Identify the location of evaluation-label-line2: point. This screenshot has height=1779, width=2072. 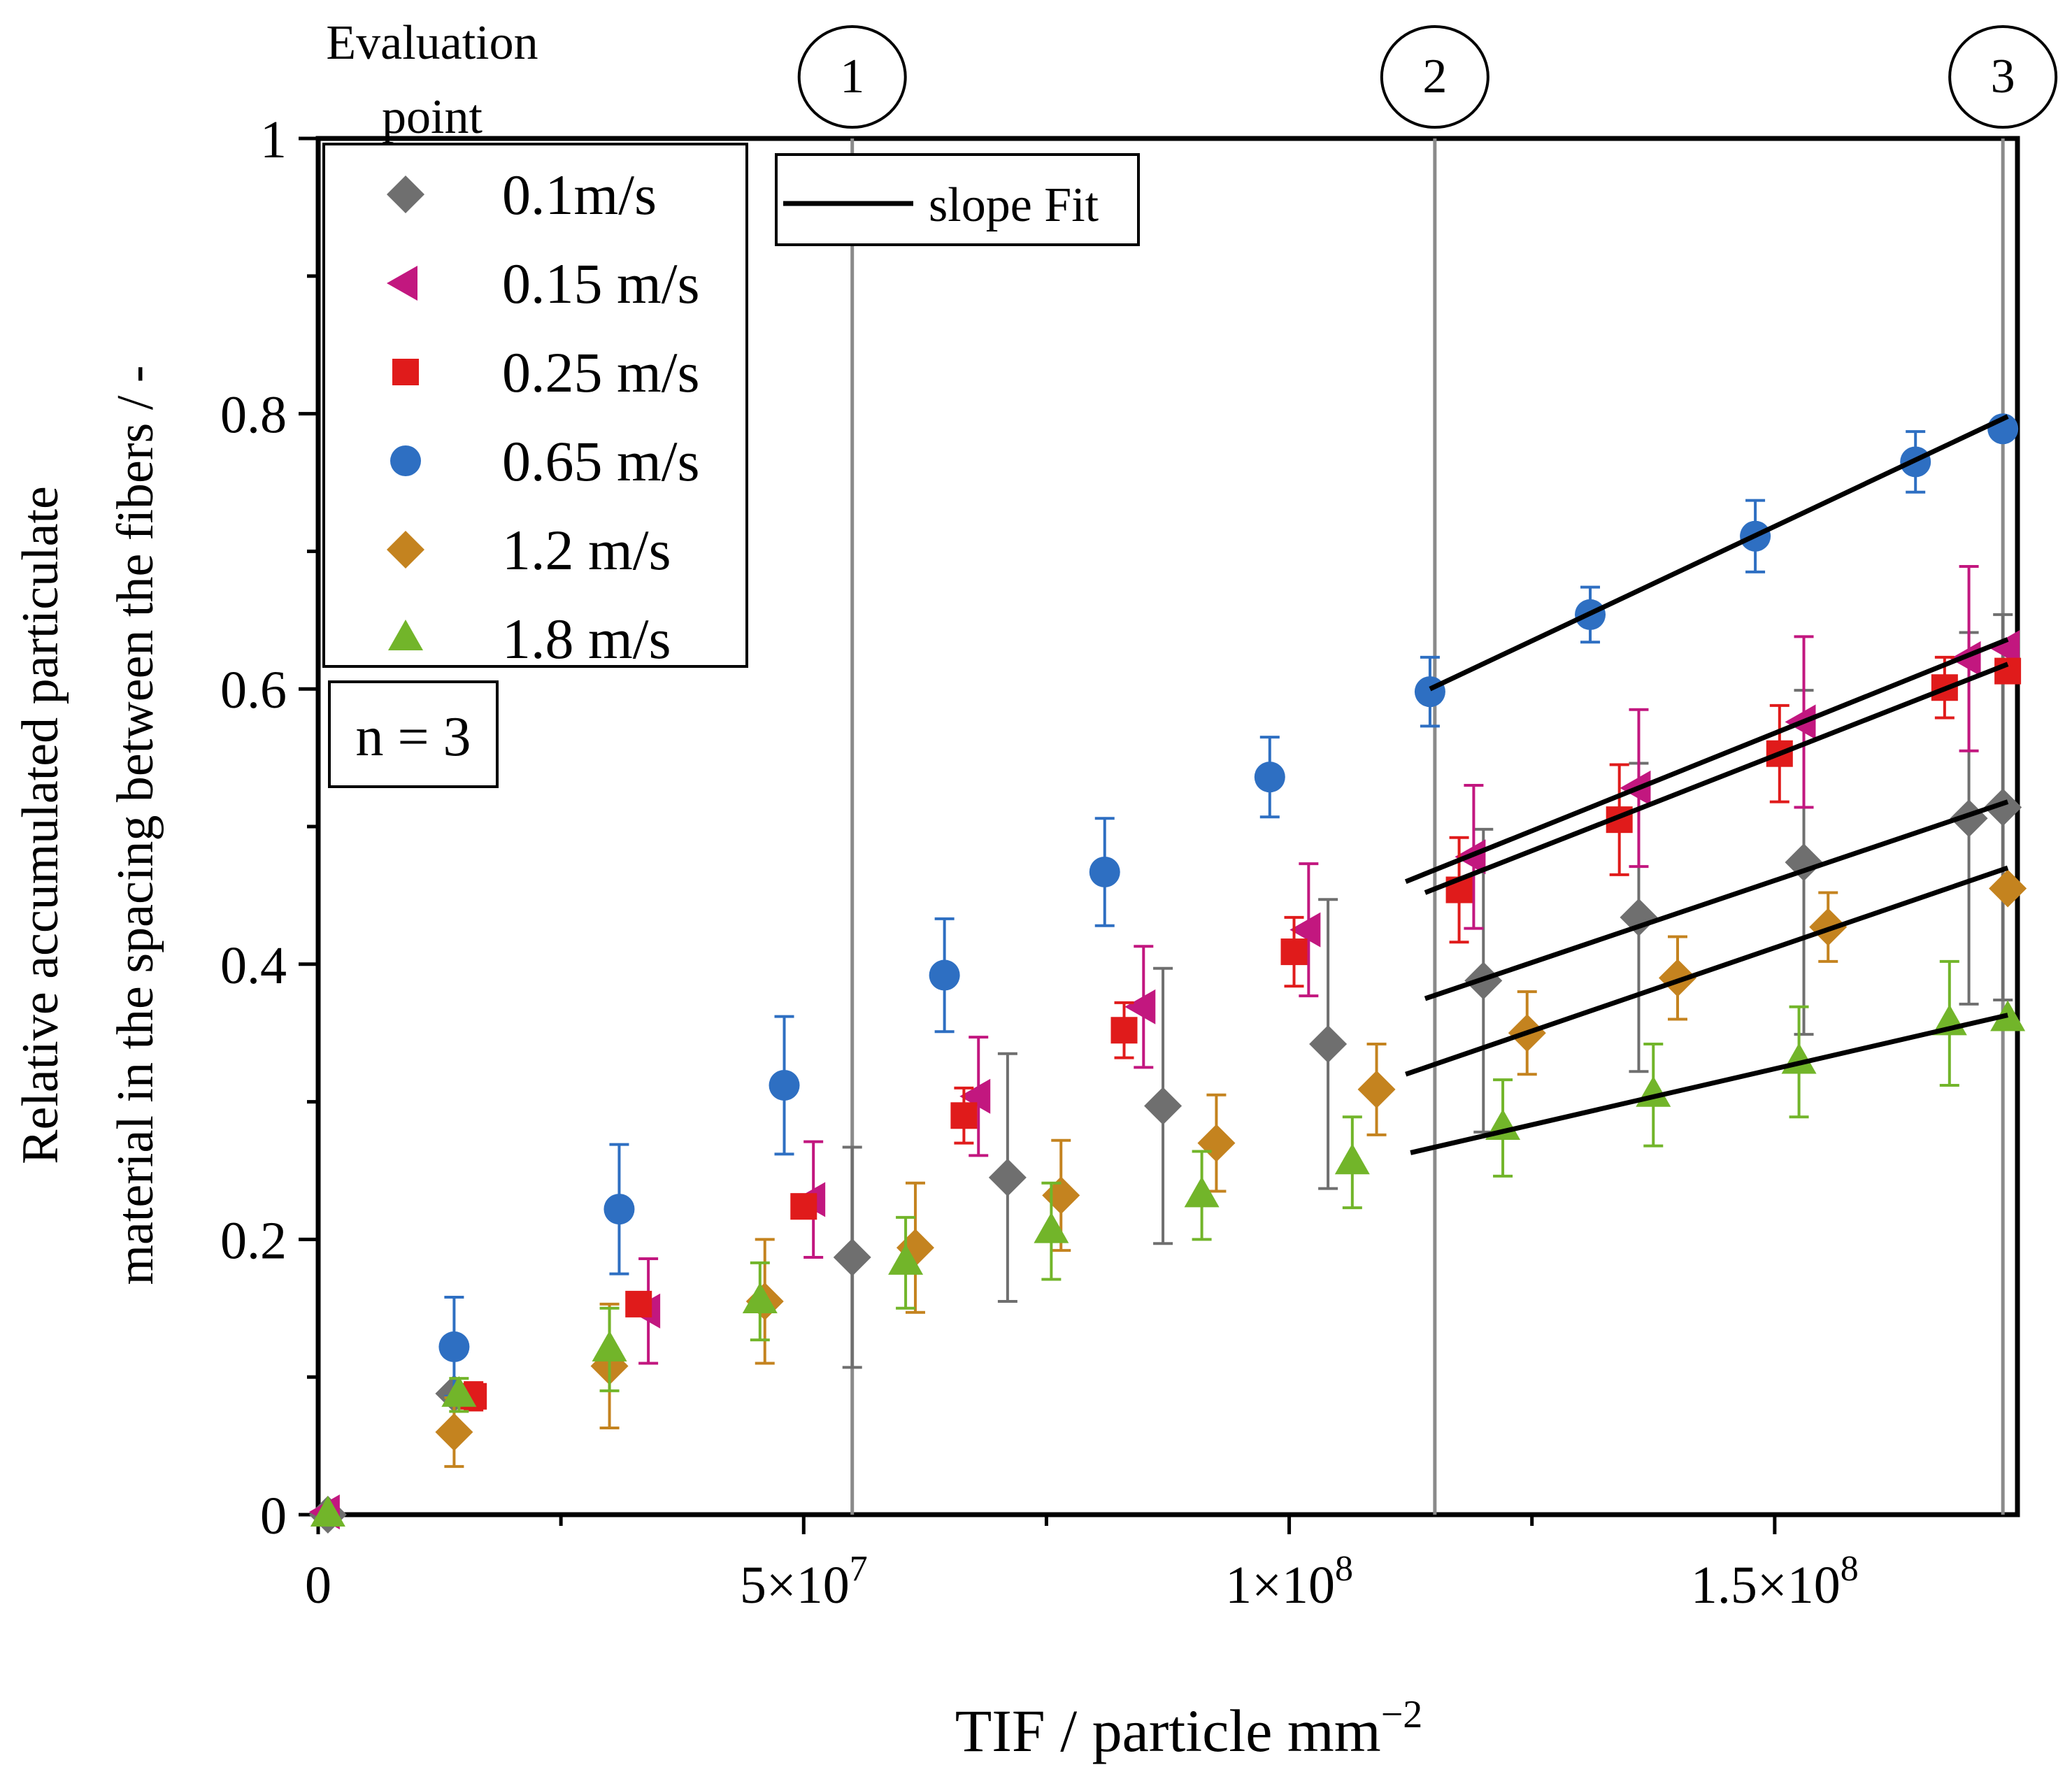
(432, 117).